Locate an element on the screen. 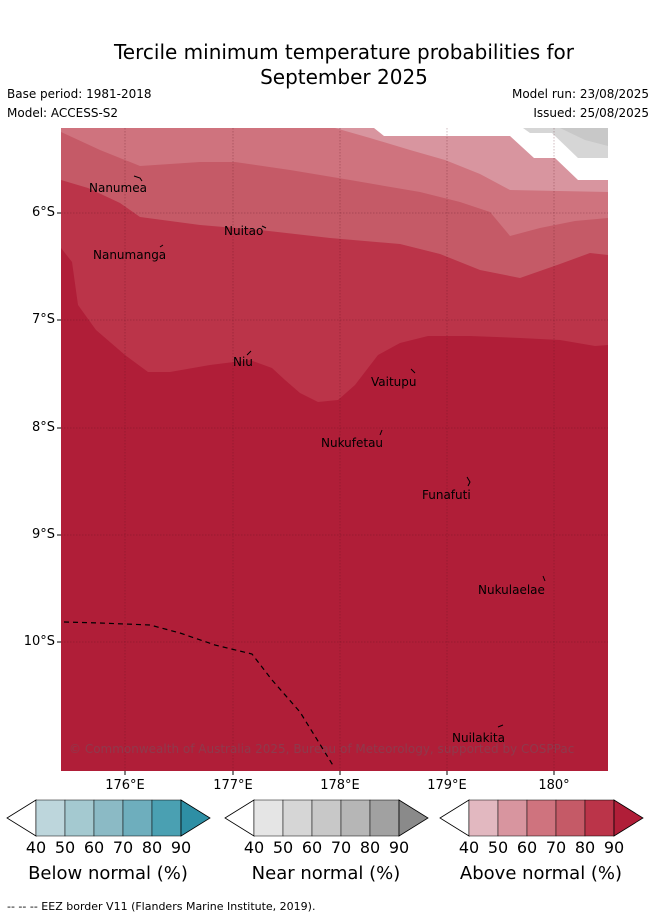  colorbar-above-tick-label: 50 is located at coordinates (498, 847).